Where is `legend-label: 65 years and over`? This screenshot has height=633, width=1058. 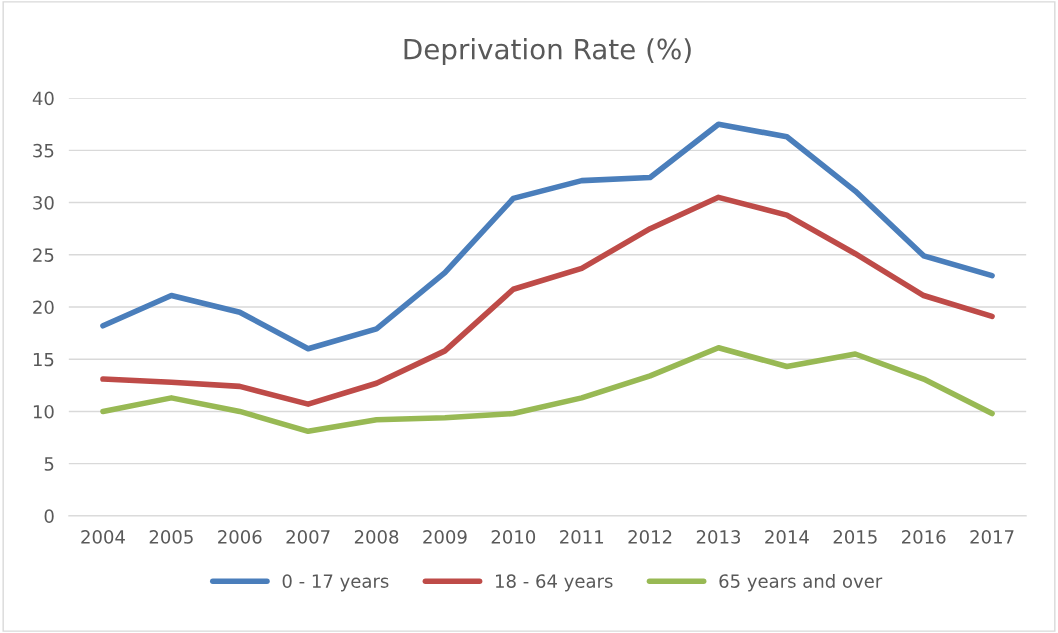 legend-label: 65 years and over is located at coordinates (801, 582).